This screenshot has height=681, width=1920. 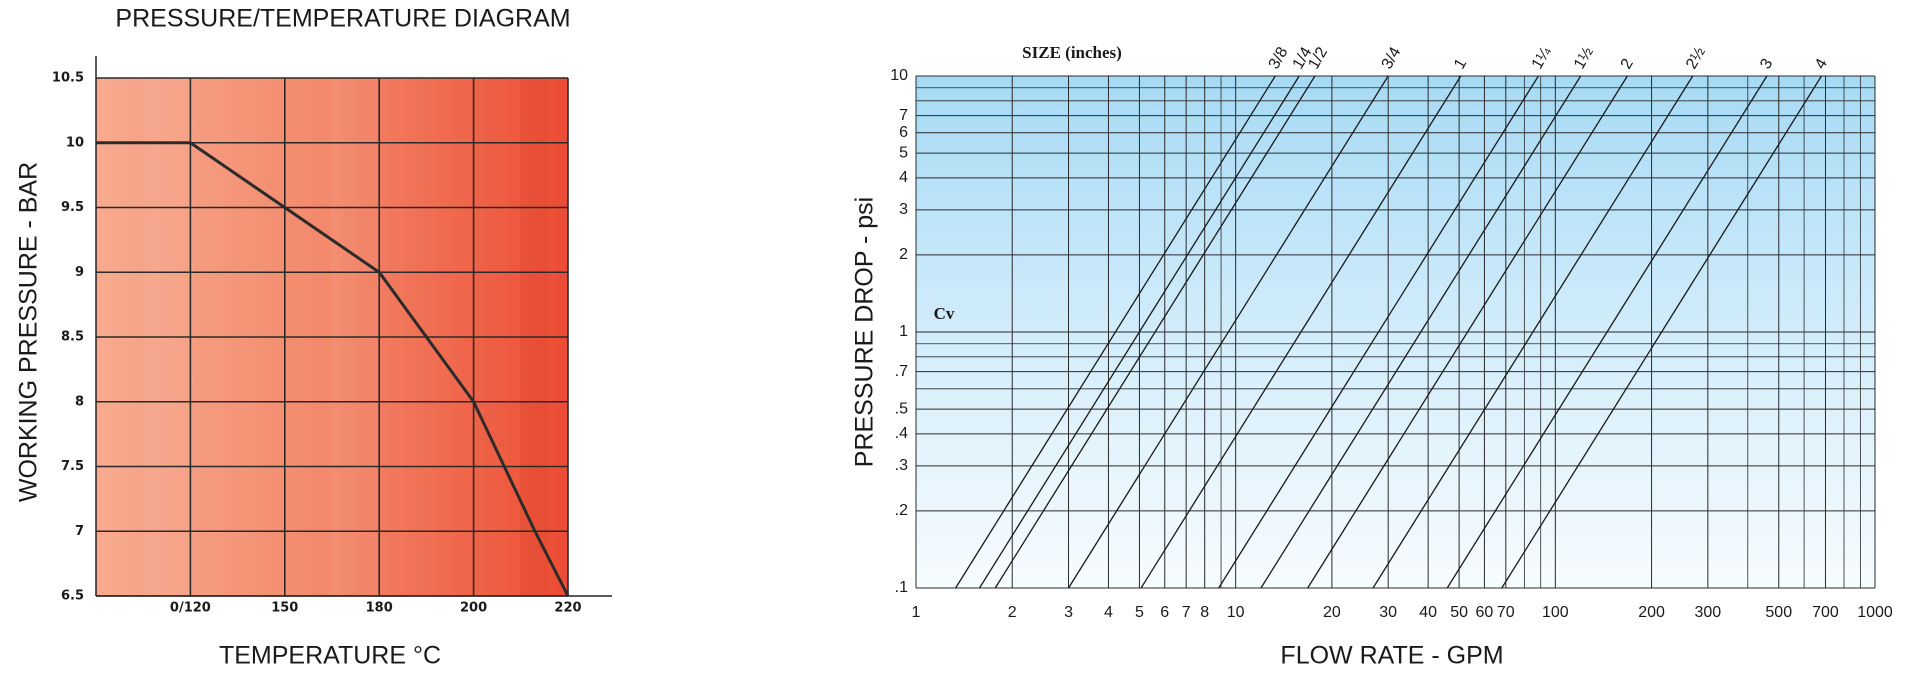 I want to click on x-tick-label: 150, so click(x=284, y=608).